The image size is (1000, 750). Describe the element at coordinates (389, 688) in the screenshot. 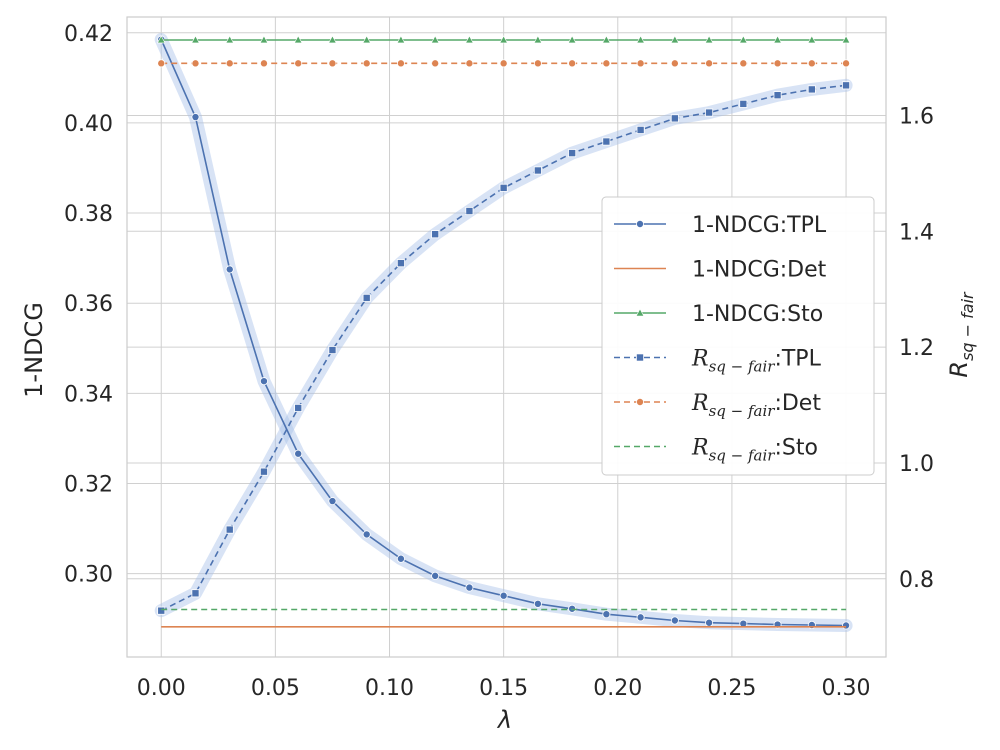

I see `x-tick-label: 0.10` at that location.